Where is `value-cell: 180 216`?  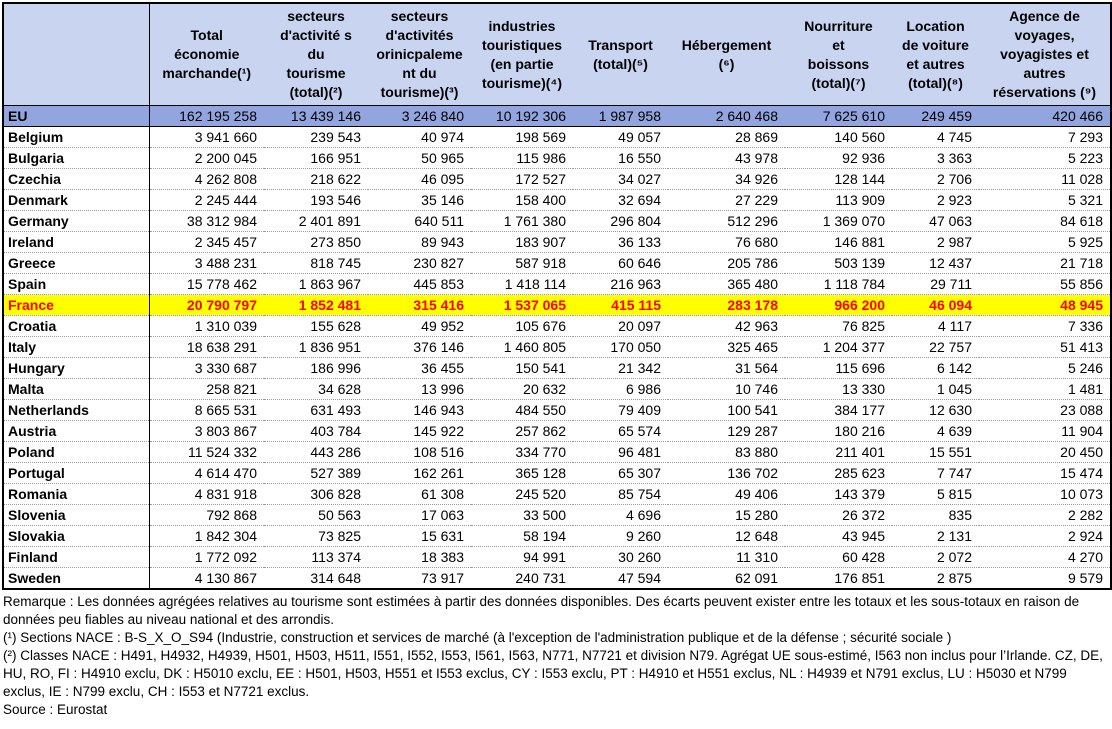 value-cell: 180 216 is located at coordinates (838, 431).